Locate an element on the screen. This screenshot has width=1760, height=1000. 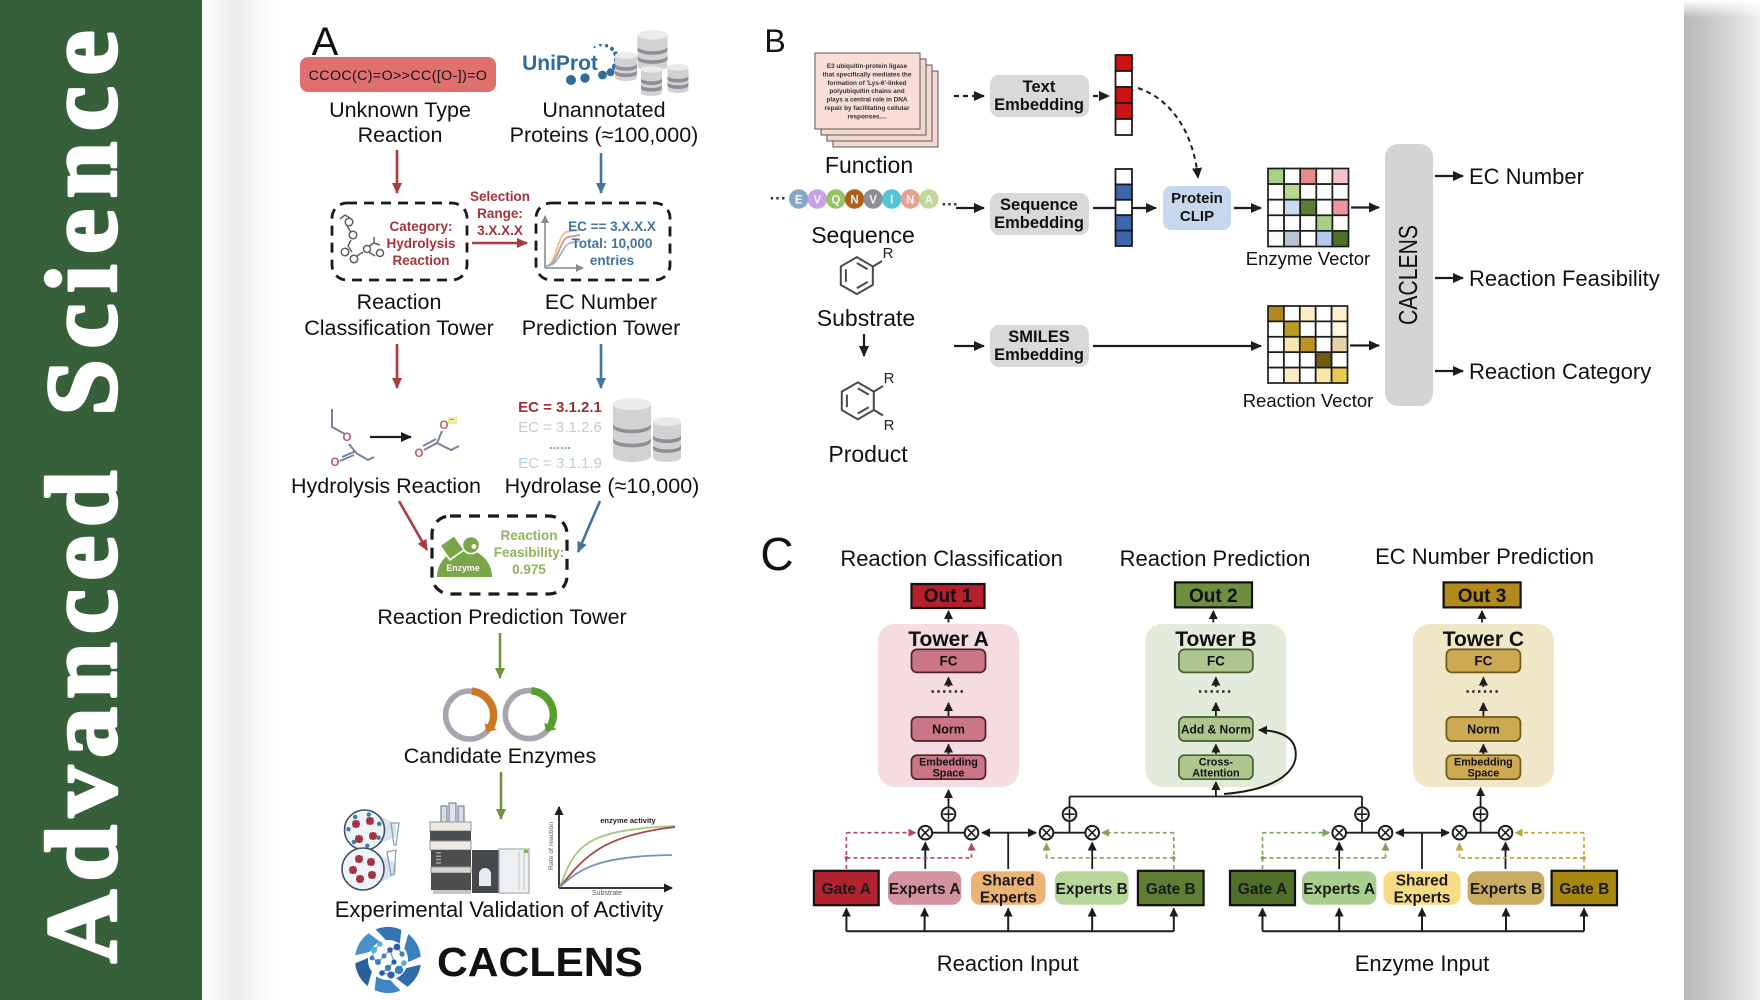
svg-text: CLIP is located at coordinates (1197, 216).